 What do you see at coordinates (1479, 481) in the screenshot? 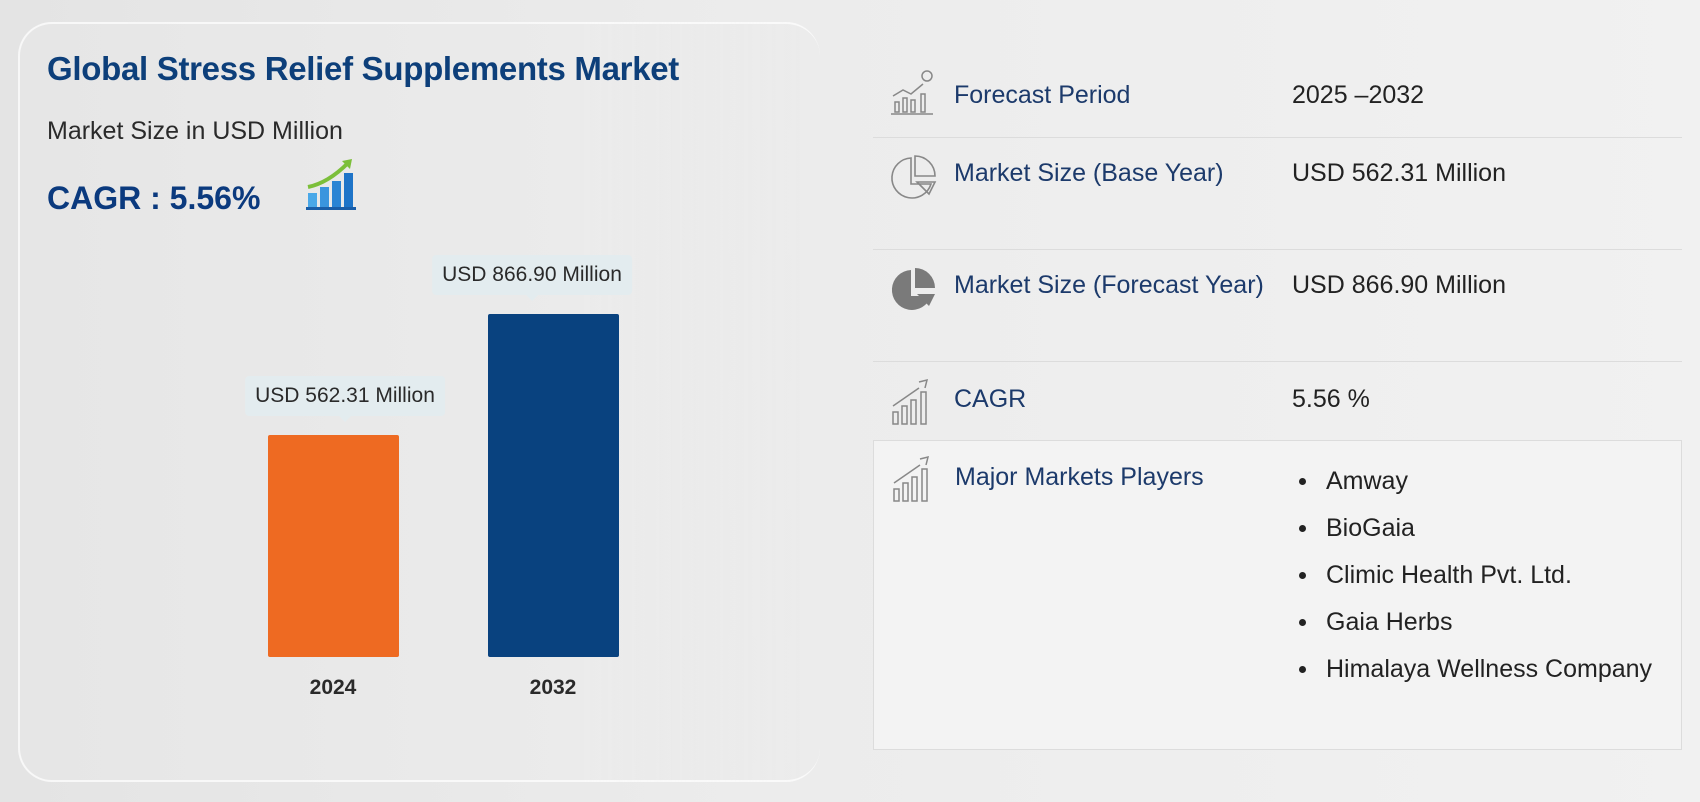
I see `list-item: Amway` at bounding box center [1479, 481].